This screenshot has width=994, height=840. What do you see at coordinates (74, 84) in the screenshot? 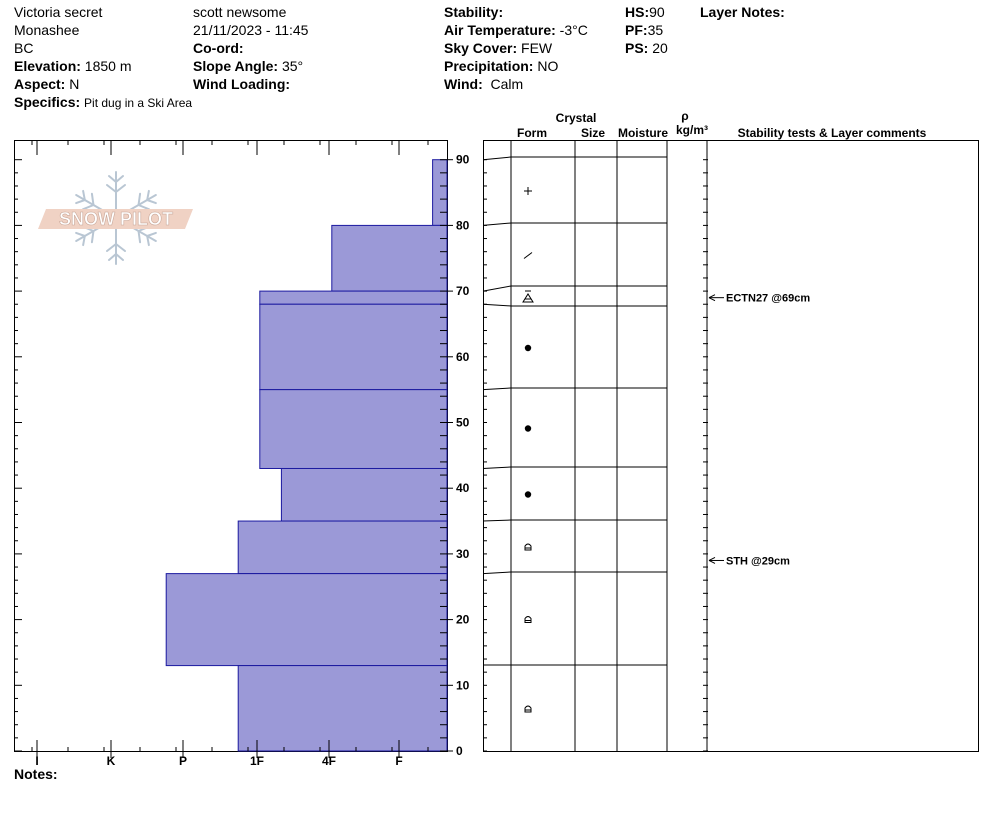
I see `aspect-value: N` at bounding box center [74, 84].